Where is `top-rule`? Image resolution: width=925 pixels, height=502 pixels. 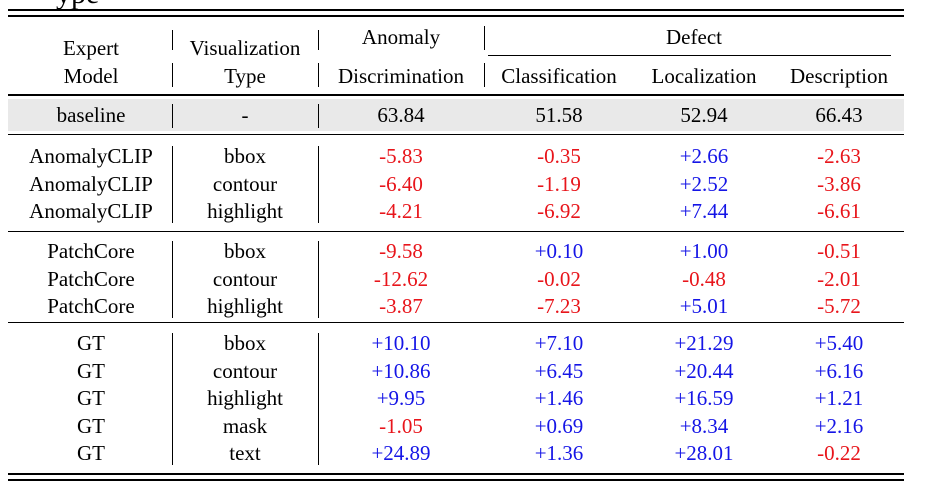
top-rule is located at coordinates (456, 10).